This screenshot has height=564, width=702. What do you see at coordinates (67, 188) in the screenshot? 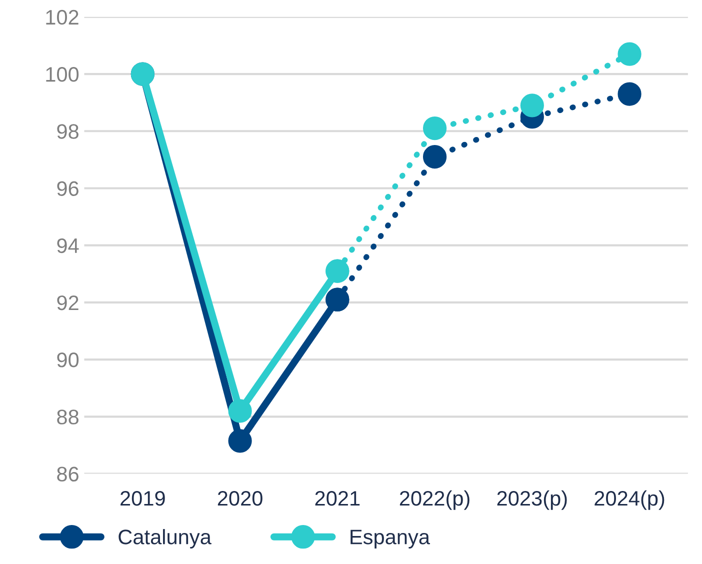
I see `y-tick-label: 96` at bounding box center [67, 188].